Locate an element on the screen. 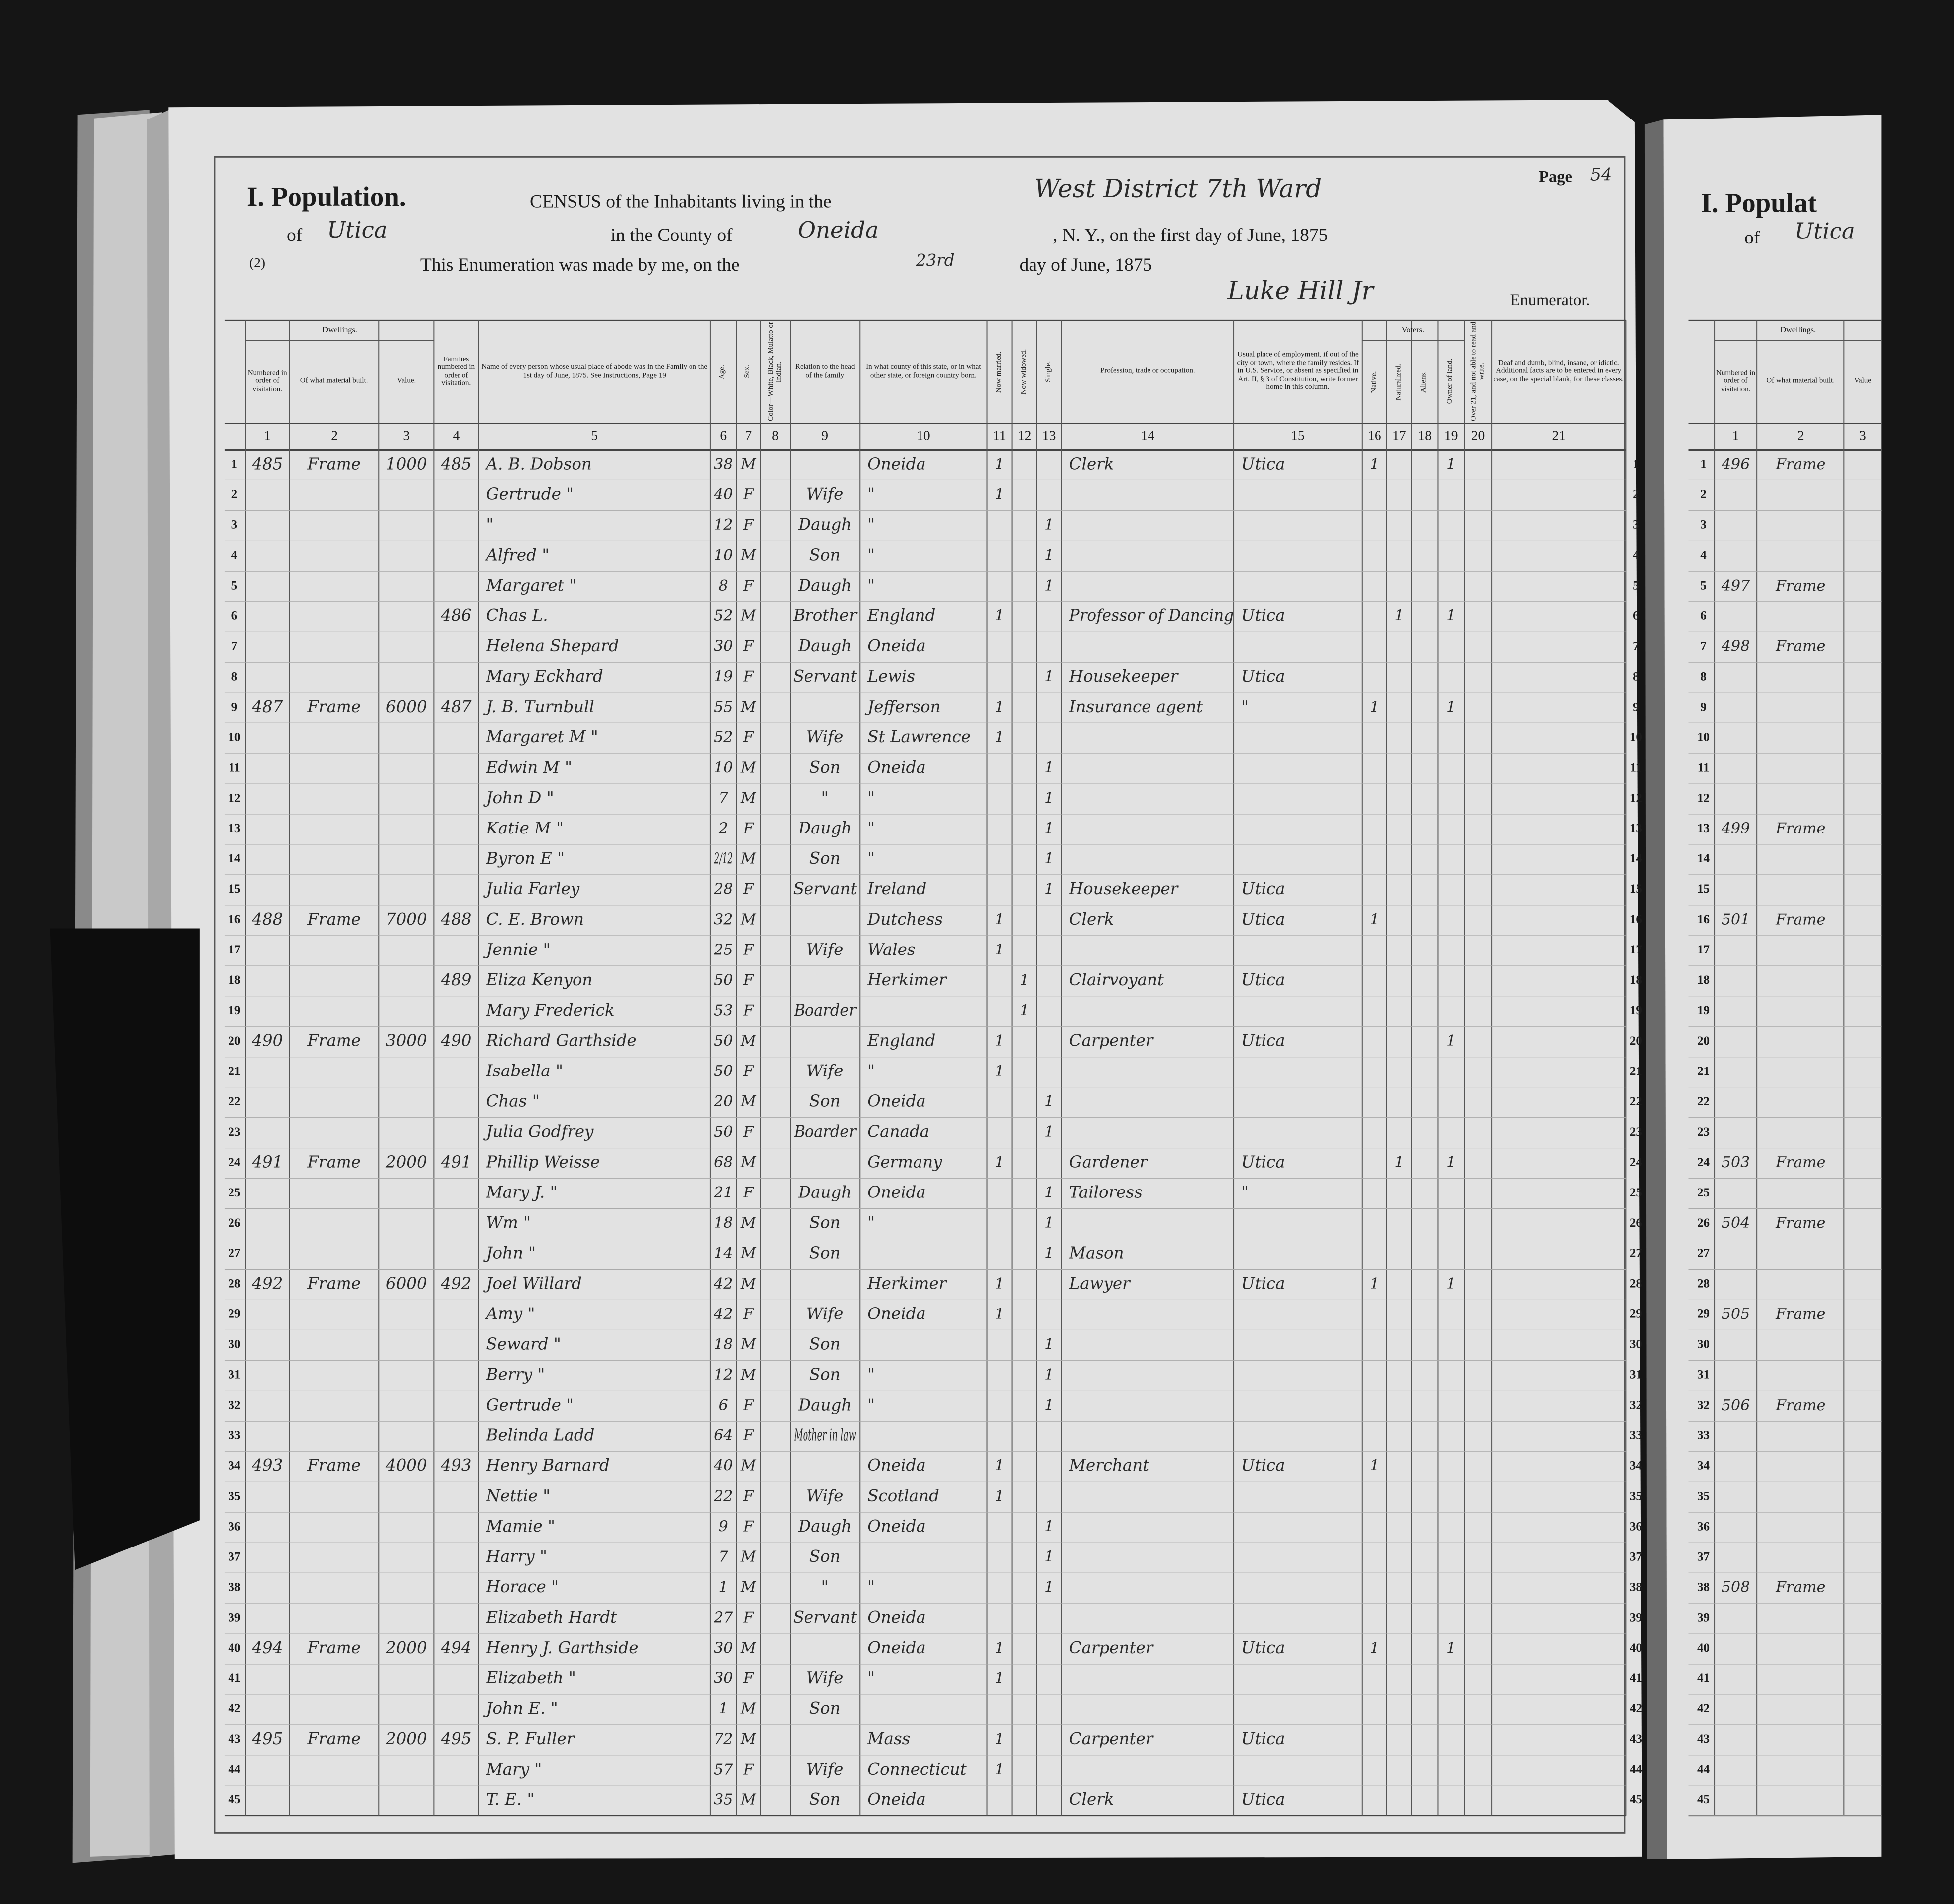 The height and width of the screenshot is (1904, 1954). entry-col-9: Servant is located at coordinates (825, 677).